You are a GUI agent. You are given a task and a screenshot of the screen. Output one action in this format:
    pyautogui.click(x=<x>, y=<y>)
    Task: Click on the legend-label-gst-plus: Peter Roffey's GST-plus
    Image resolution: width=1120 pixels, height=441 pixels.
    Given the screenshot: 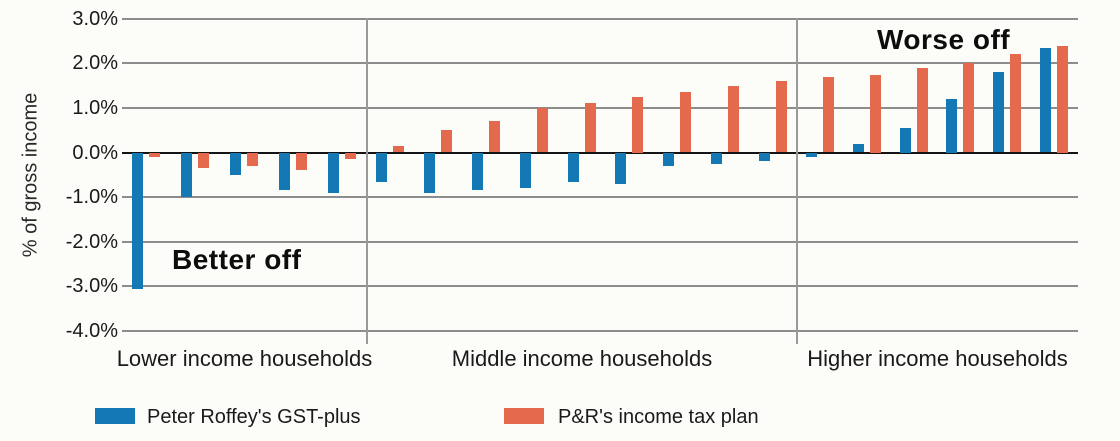 What is the action you would take?
    pyautogui.click(x=254, y=417)
    